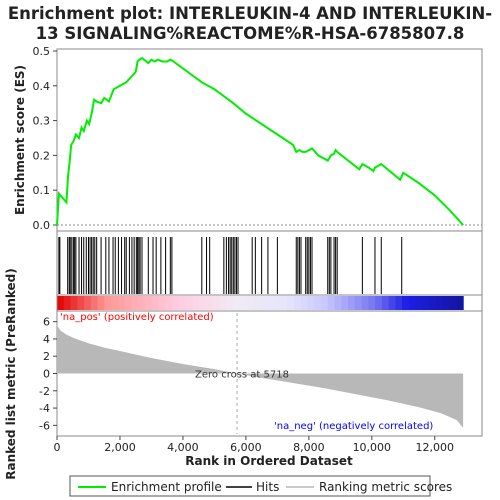  I want to click on chart-title-line2: 13 SIGNALING%REACTOME%R-HSA-6785807.8, so click(250, 33).